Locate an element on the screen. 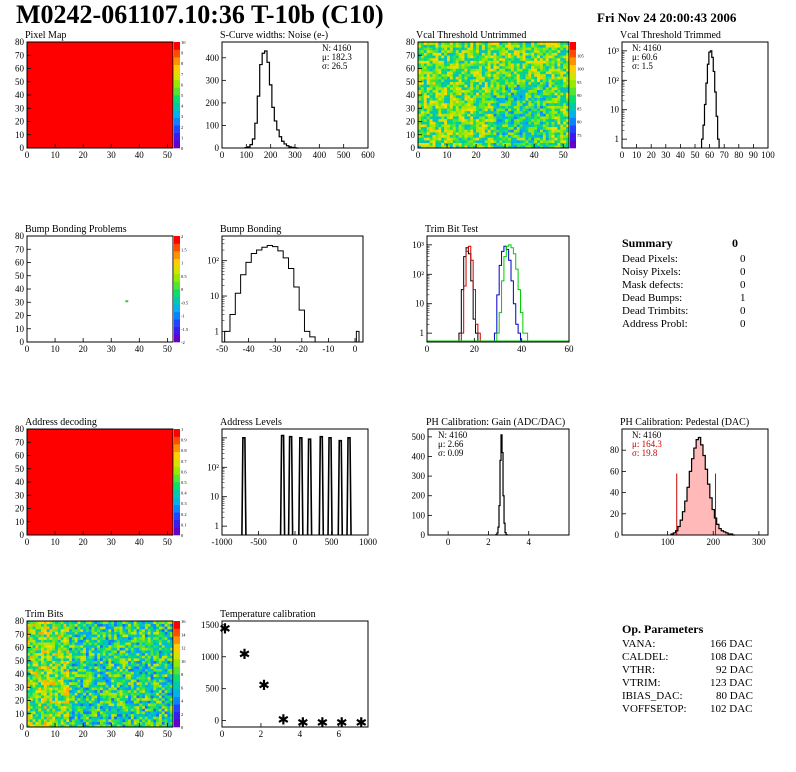 Image resolution: width=796 pixels, height=772 pixels. x-tick-label: 20 is located at coordinates (652, 155).